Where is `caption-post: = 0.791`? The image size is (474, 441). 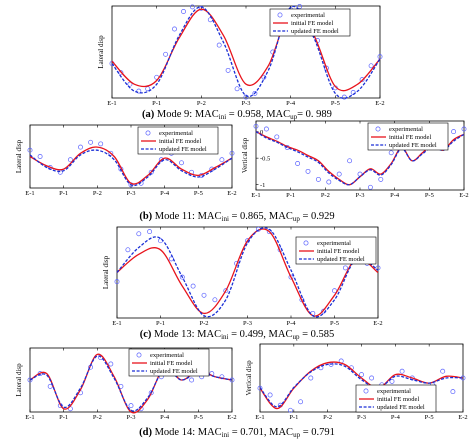 caption-post: = 0.791 is located at coordinates (317, 432).